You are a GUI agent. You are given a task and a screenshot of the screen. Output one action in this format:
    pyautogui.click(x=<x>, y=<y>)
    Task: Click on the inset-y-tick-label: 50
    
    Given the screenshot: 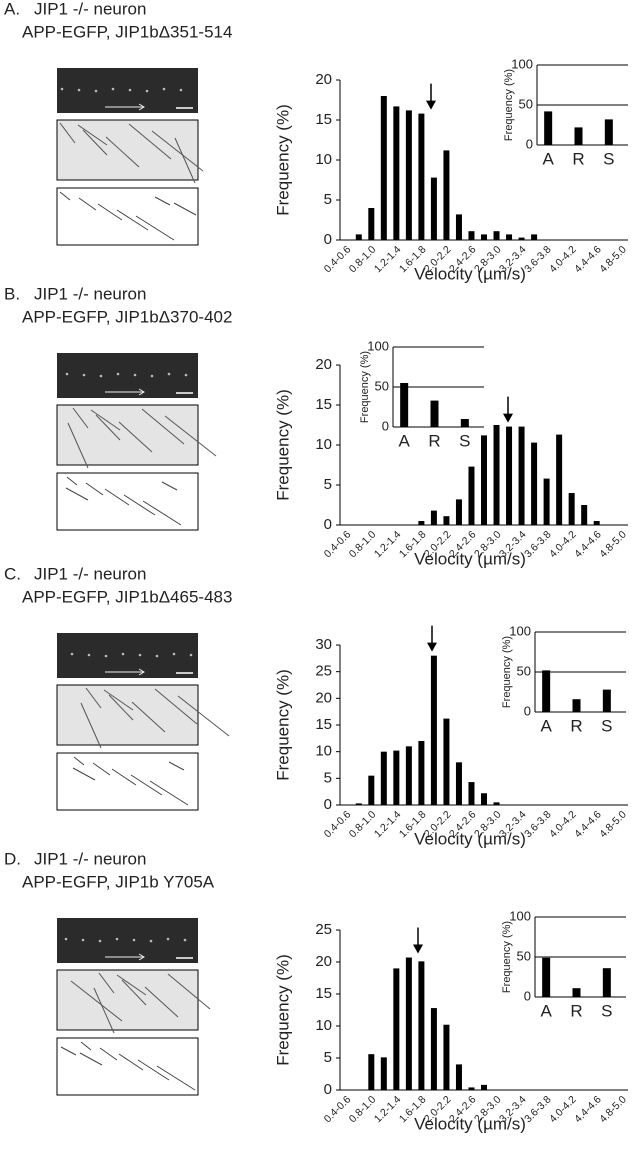 What is the action you would take?
    pyautogui.click(x=526, y=103)
    